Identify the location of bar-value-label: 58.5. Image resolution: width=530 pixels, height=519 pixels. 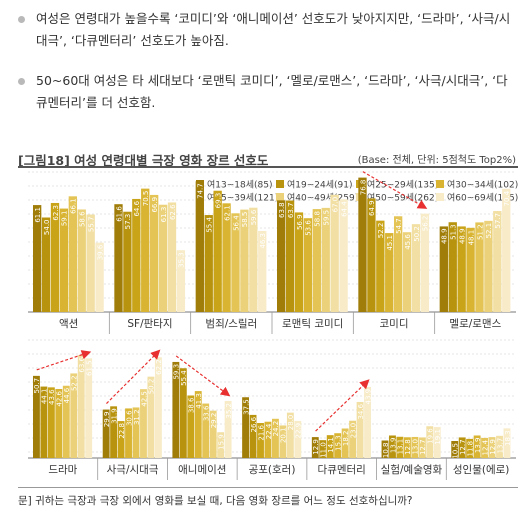
(245, 220).